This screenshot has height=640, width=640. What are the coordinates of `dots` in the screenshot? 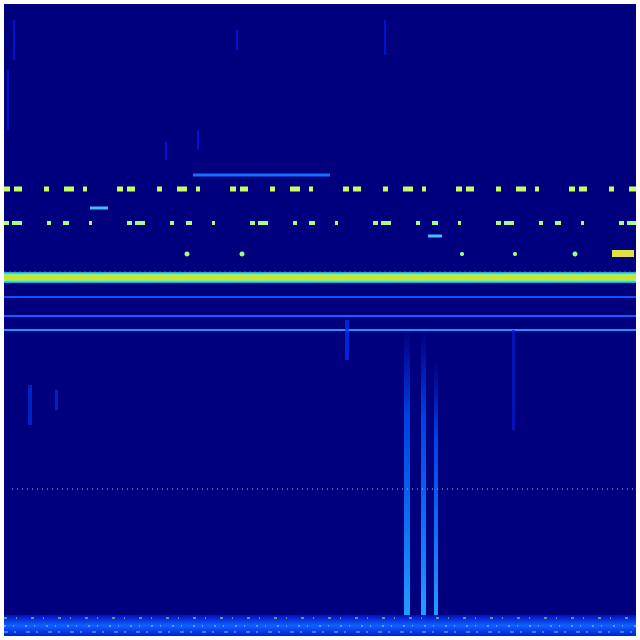 It's located at (409, 253).